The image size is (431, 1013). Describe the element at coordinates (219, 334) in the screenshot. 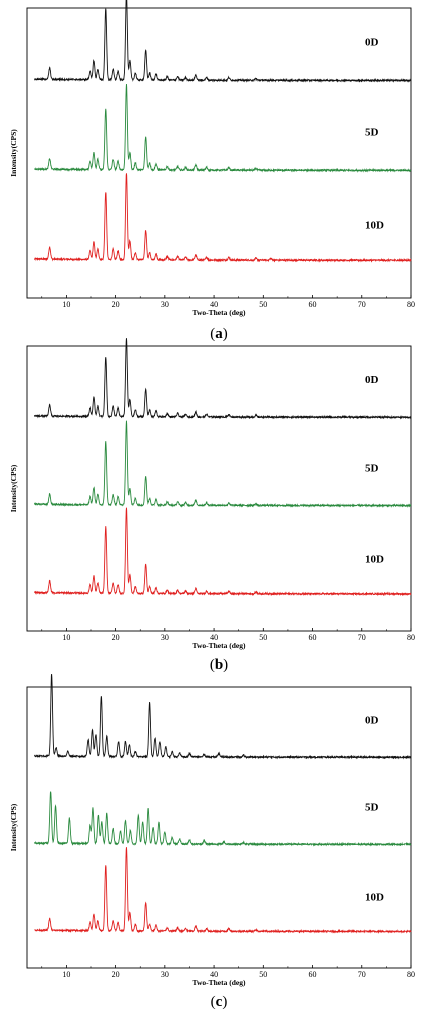

I see `panel-caption: (a)` at that location.